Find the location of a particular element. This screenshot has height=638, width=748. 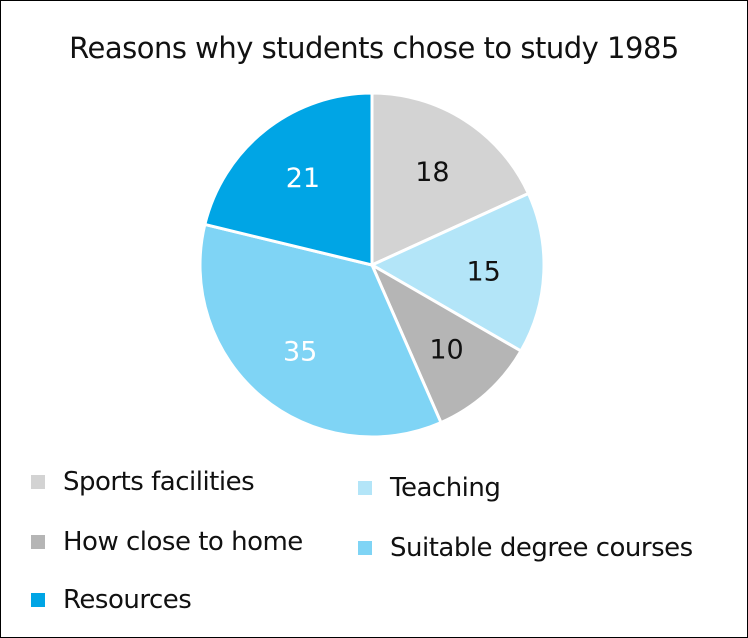

legend-item-how-close-to-home: How close to home is located at coordinates (167, 542).